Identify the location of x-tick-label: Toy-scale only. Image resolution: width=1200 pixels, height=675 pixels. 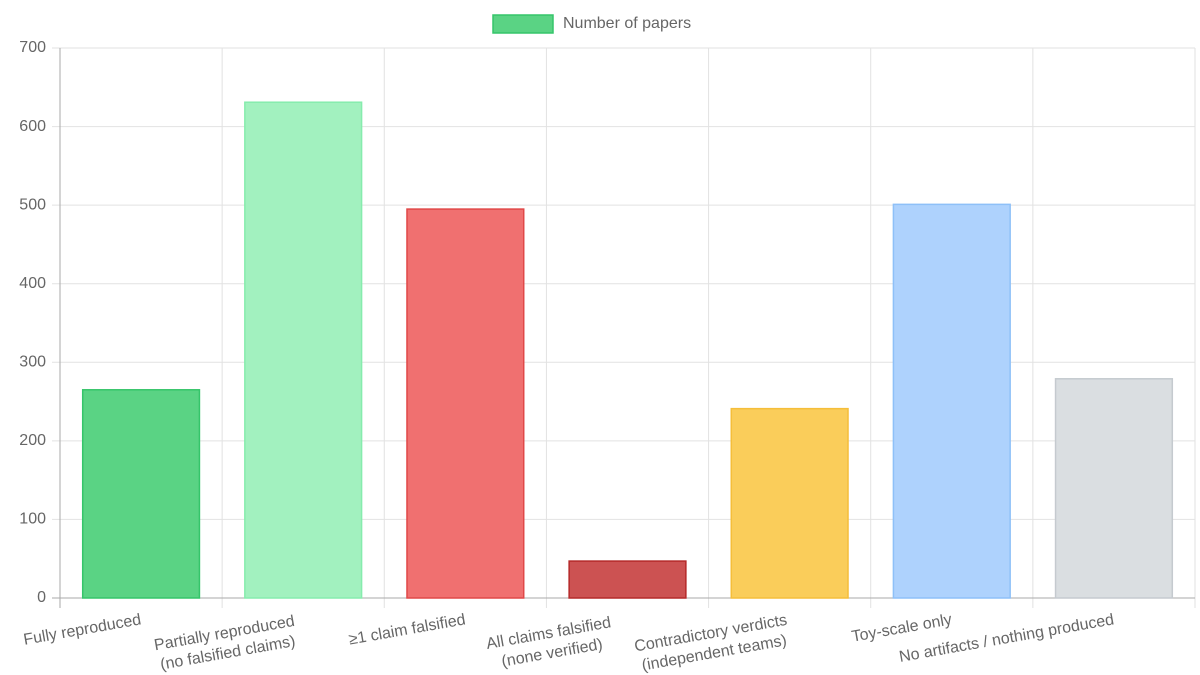
(901, 628).